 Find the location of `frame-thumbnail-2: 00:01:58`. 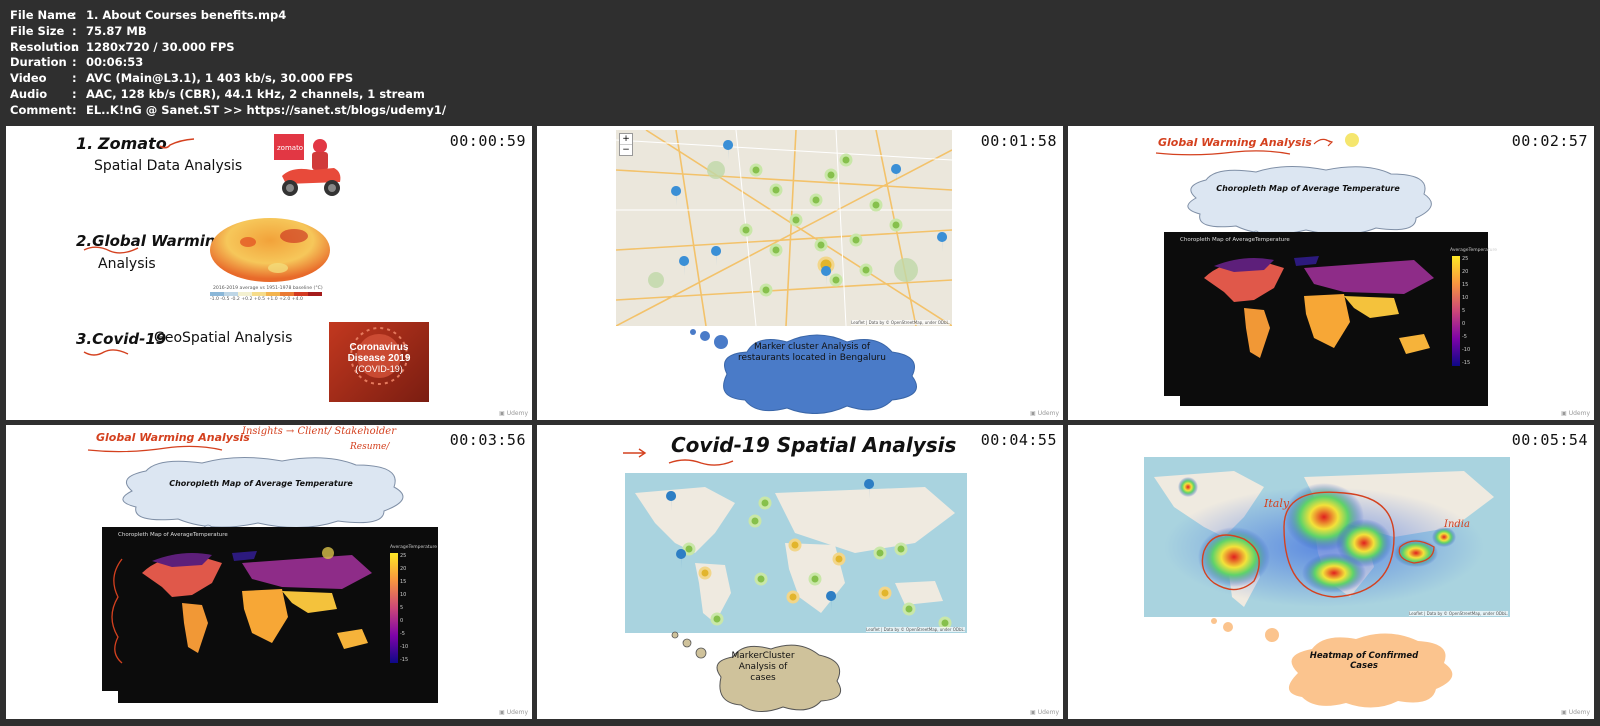

frame-thumbnail-2: 00:01:58 is located at coordinates (800, 273).